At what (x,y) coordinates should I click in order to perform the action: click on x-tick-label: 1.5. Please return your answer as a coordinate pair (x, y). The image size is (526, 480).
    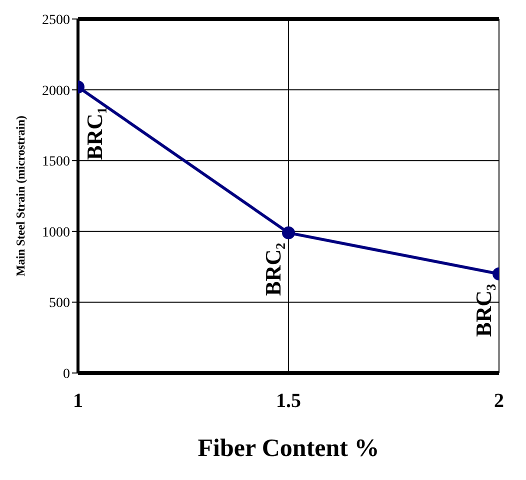
    Looking at the image, I should click on (288, 401).